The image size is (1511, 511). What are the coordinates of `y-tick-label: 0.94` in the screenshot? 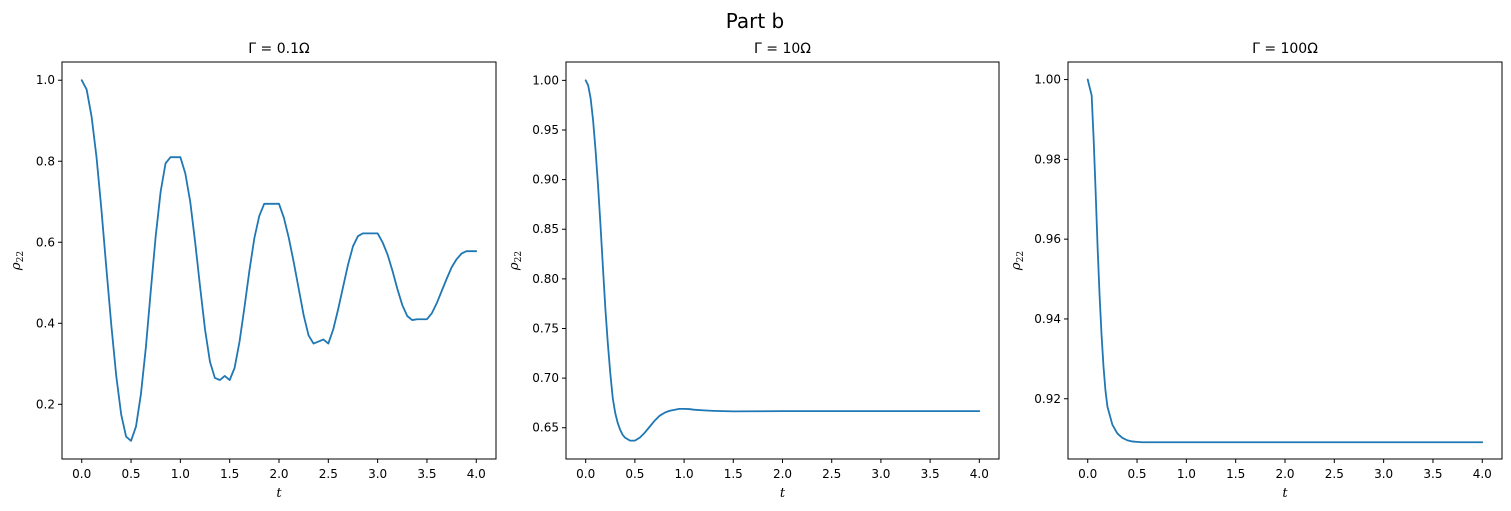 It's located at (1047, 319).